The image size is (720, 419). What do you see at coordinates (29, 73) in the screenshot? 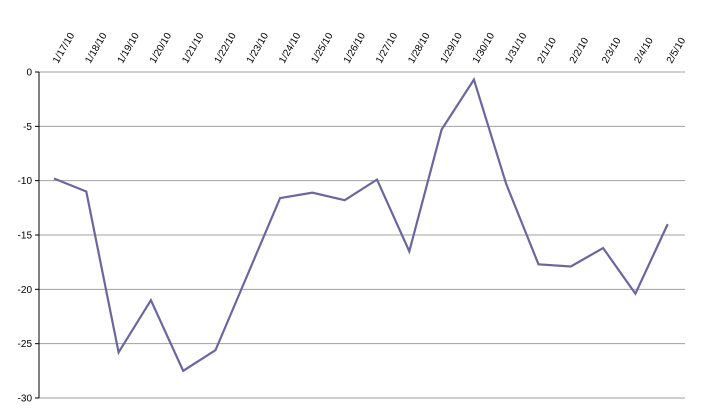
I see `y-tick-label: 0` at bounding box center [29, 73].